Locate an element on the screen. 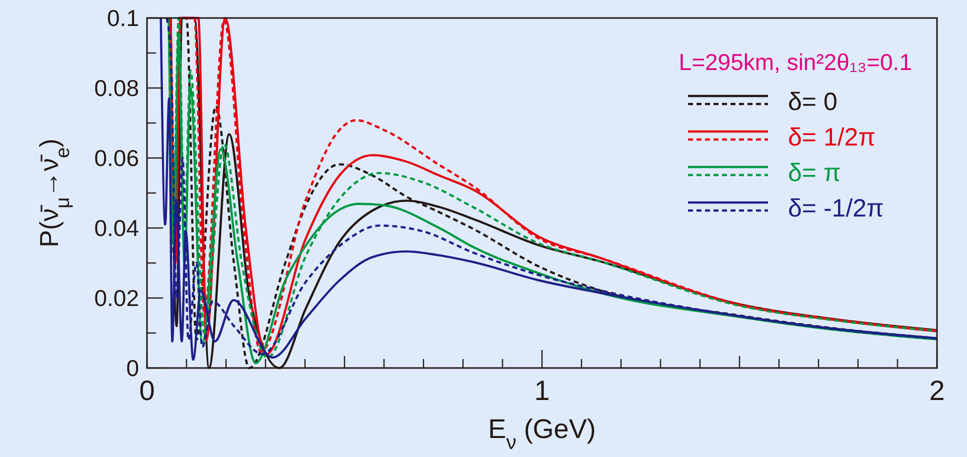 This screenshot has height=457, width=967. x-tick-label: 1 is located at coordinates (542, 390).